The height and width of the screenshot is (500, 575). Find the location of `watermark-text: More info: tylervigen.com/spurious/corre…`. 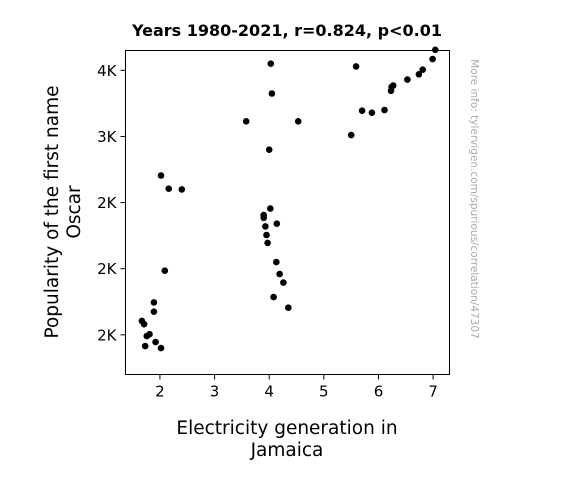

watermark-text: More info: tylervigen.com/spurious/corre… is located at coordinates (474, 199).